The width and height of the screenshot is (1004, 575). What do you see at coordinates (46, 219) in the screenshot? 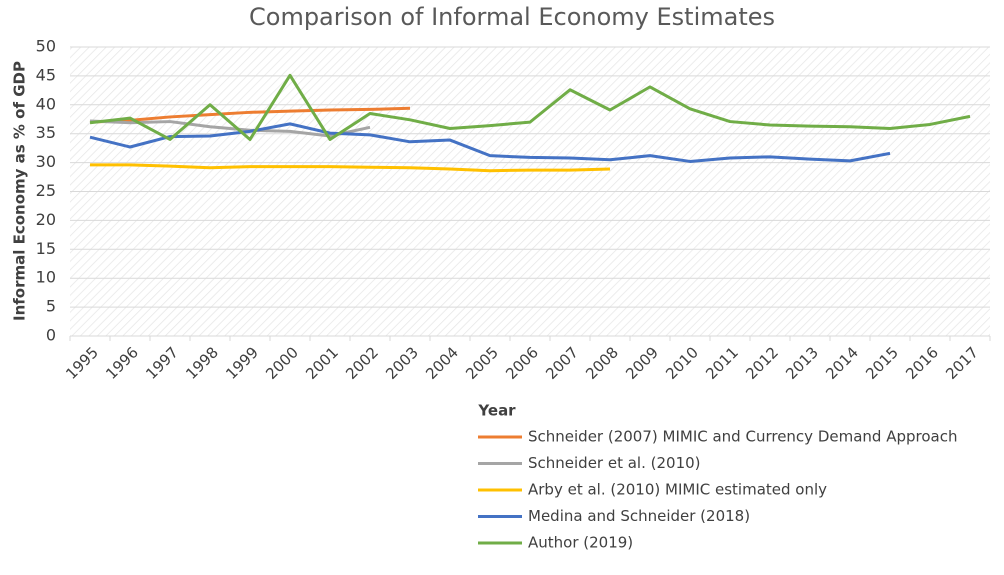
I see `y-tick-label: 20` at bounding box center [46, 219].